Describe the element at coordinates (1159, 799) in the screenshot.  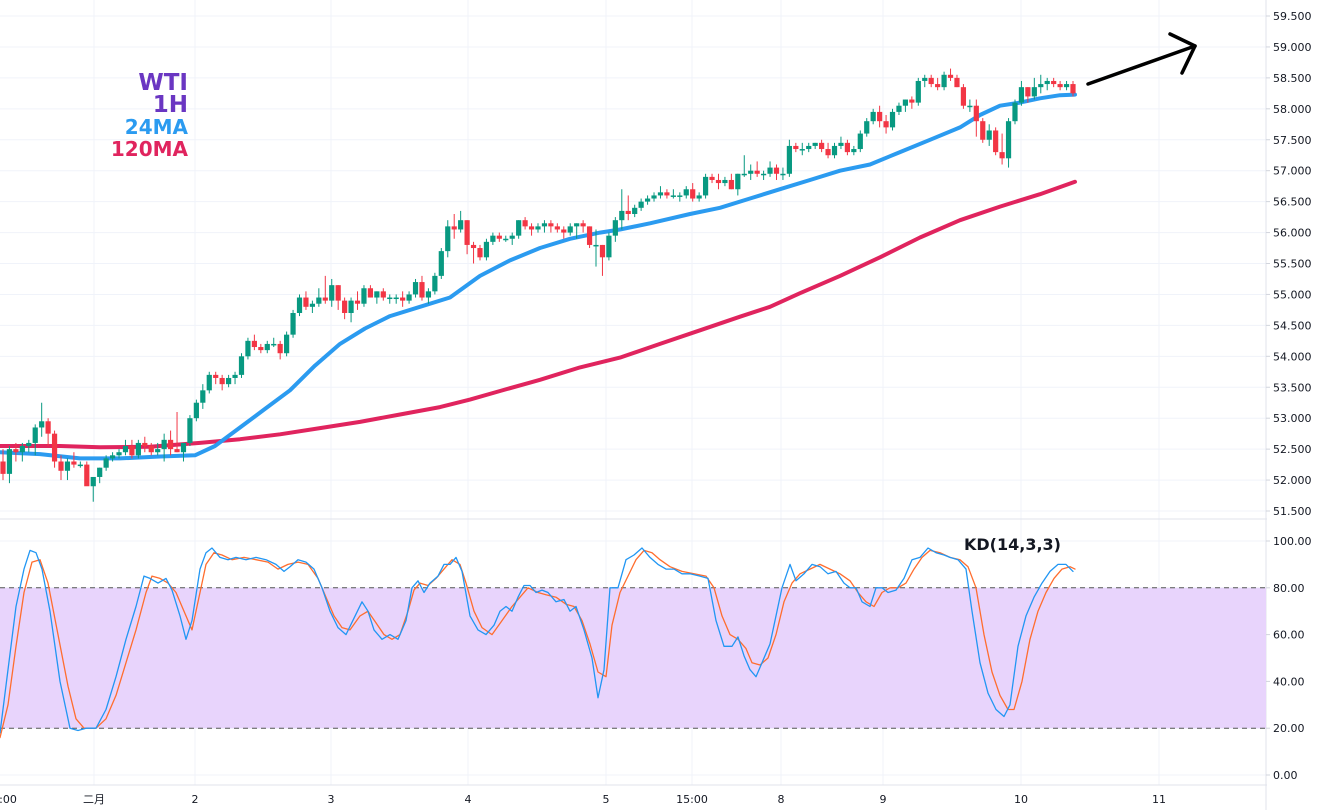
I see `time-tick: 11` at that location.